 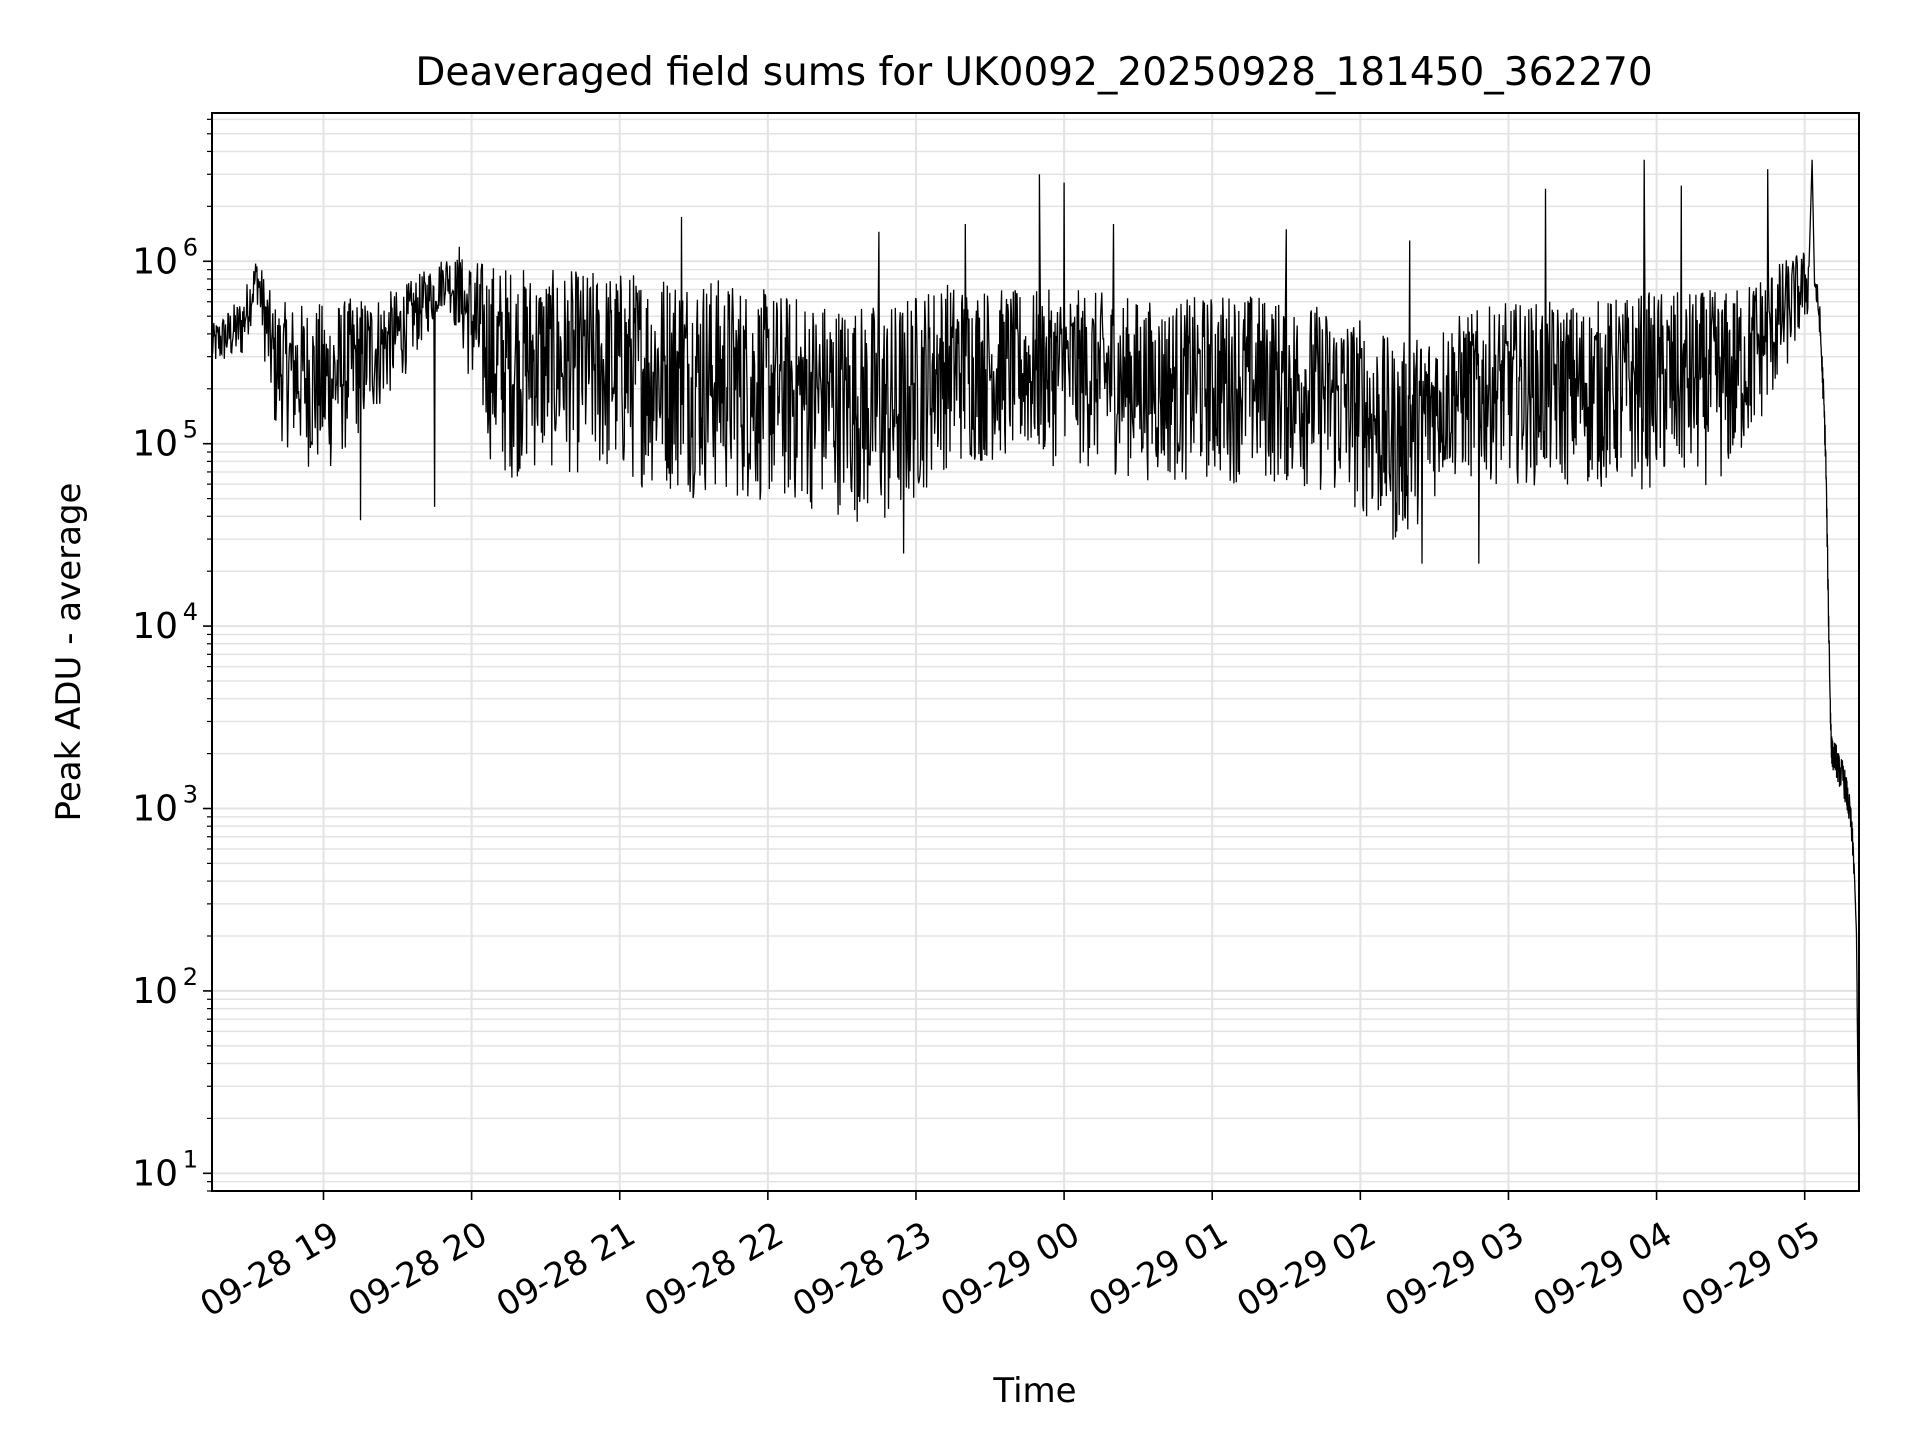 I want to click on x-axis-label: Time, so click(x=1034, y=1391).